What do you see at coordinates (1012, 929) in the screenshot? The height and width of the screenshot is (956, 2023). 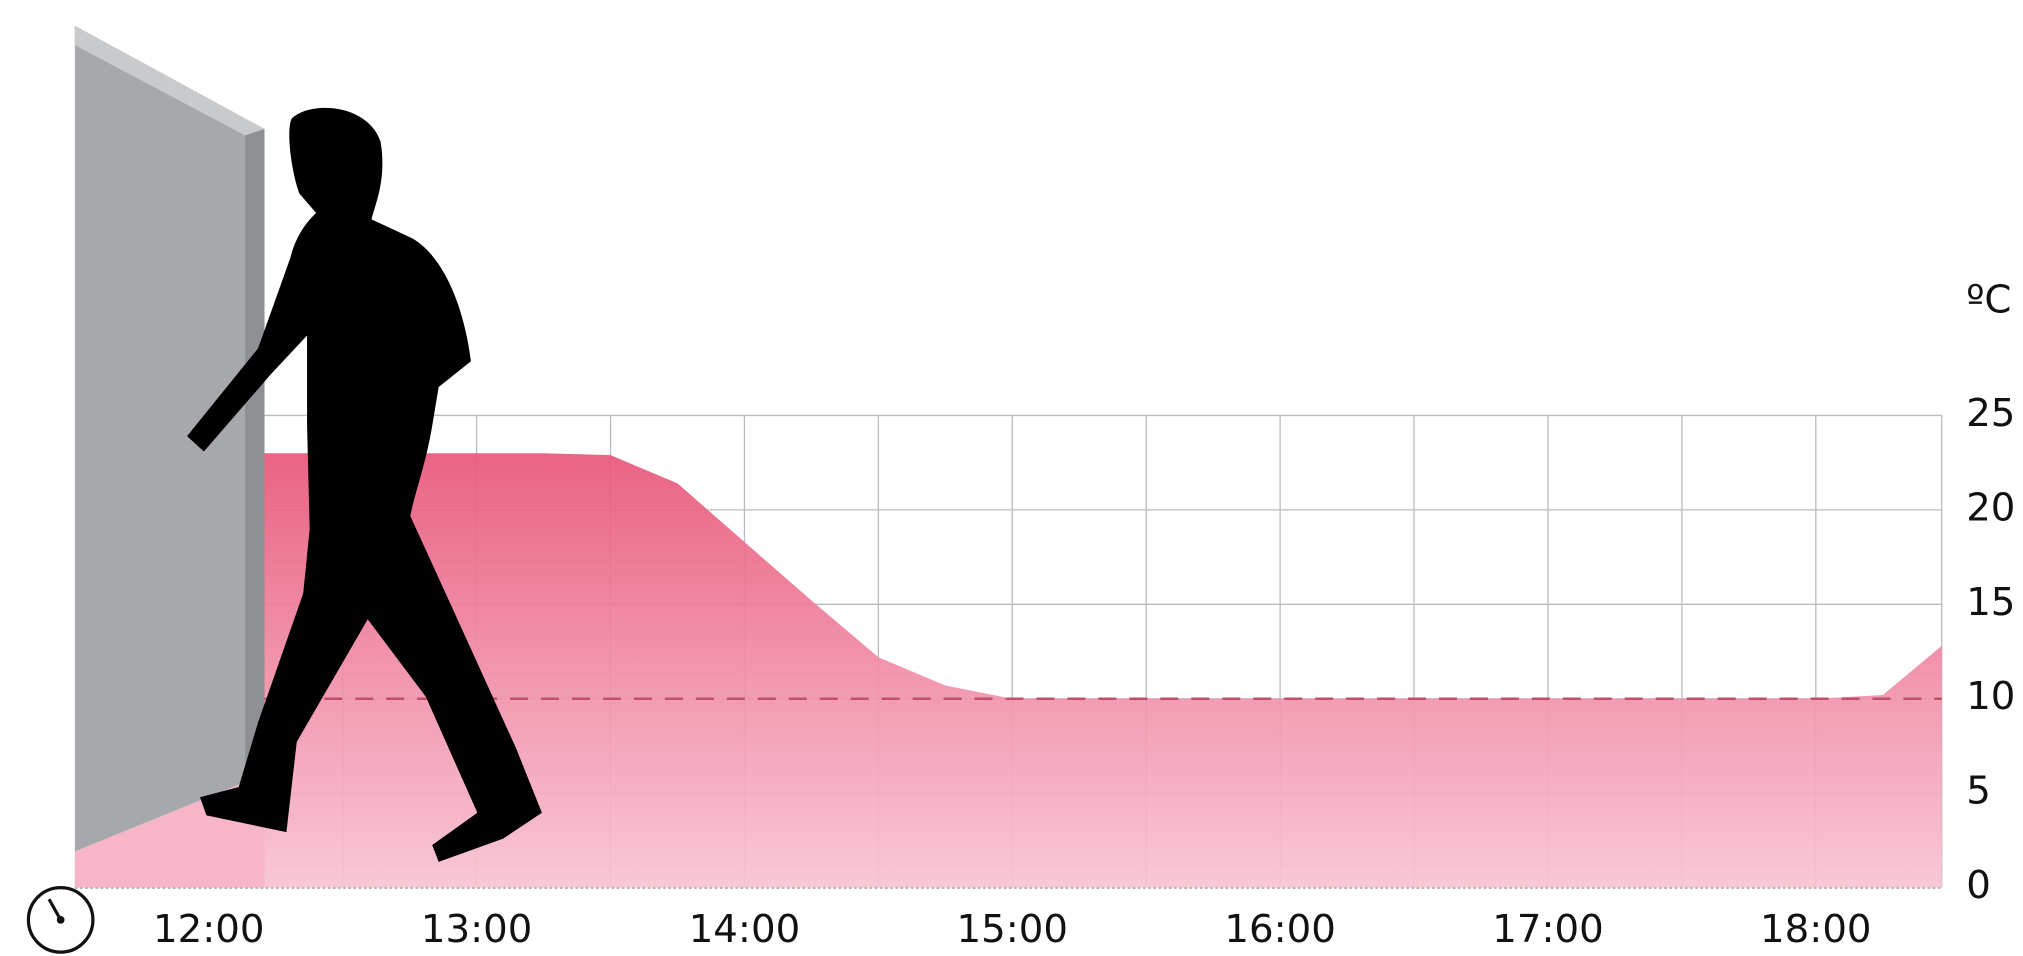 I see `x-tick-label: 15:00` at bounding box center [1012, 929].